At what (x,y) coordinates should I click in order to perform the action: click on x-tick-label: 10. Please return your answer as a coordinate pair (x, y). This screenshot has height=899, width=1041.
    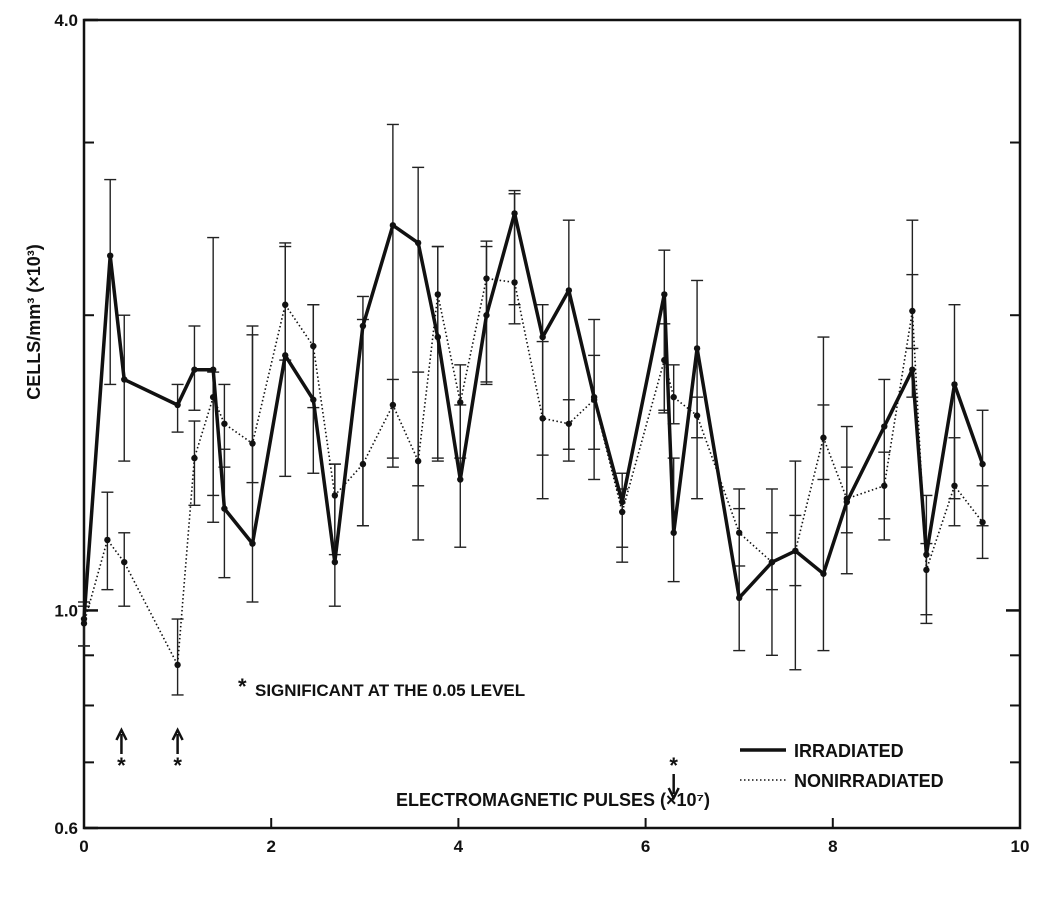
    Looking at the image, I should click on (1020, 846).